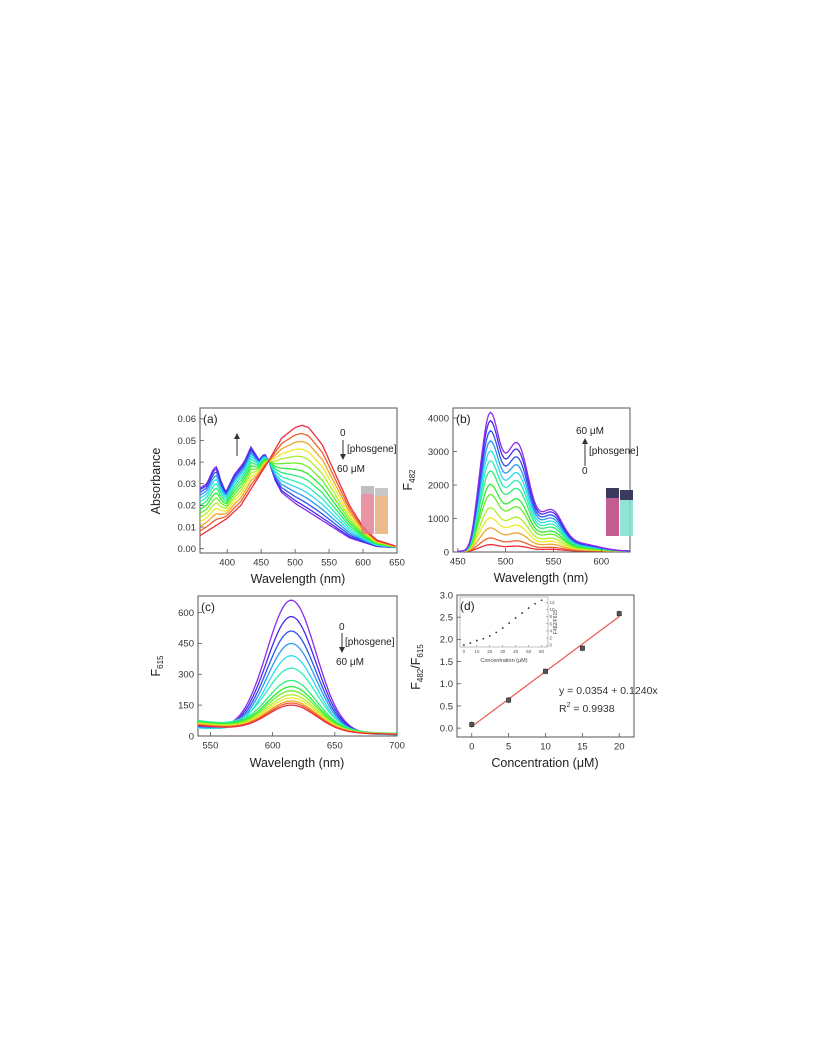 This screenshot has width=816, height=1056. Describe the element at coordinates (463, 419) in the screenshot. I see `panel-b-label: (b)` at that location.